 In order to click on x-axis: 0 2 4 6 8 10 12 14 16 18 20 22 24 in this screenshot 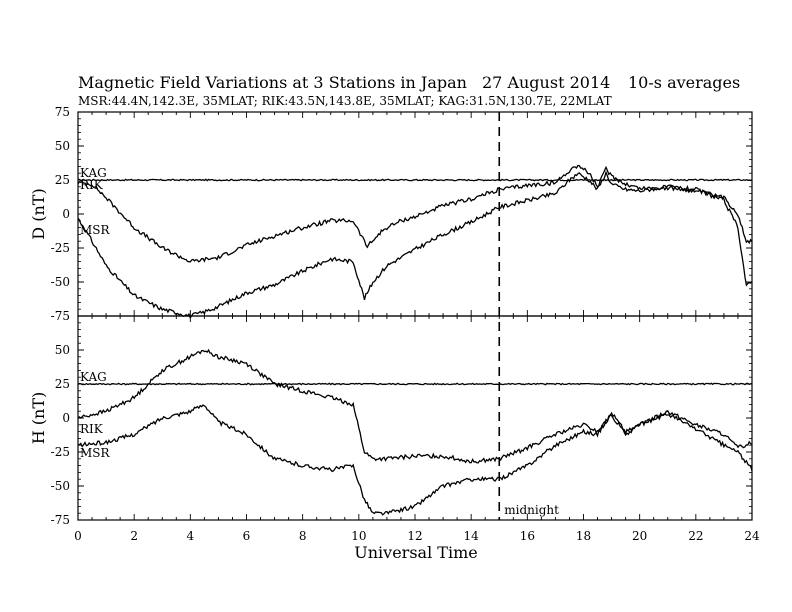, I will do `click(417, 536)`.